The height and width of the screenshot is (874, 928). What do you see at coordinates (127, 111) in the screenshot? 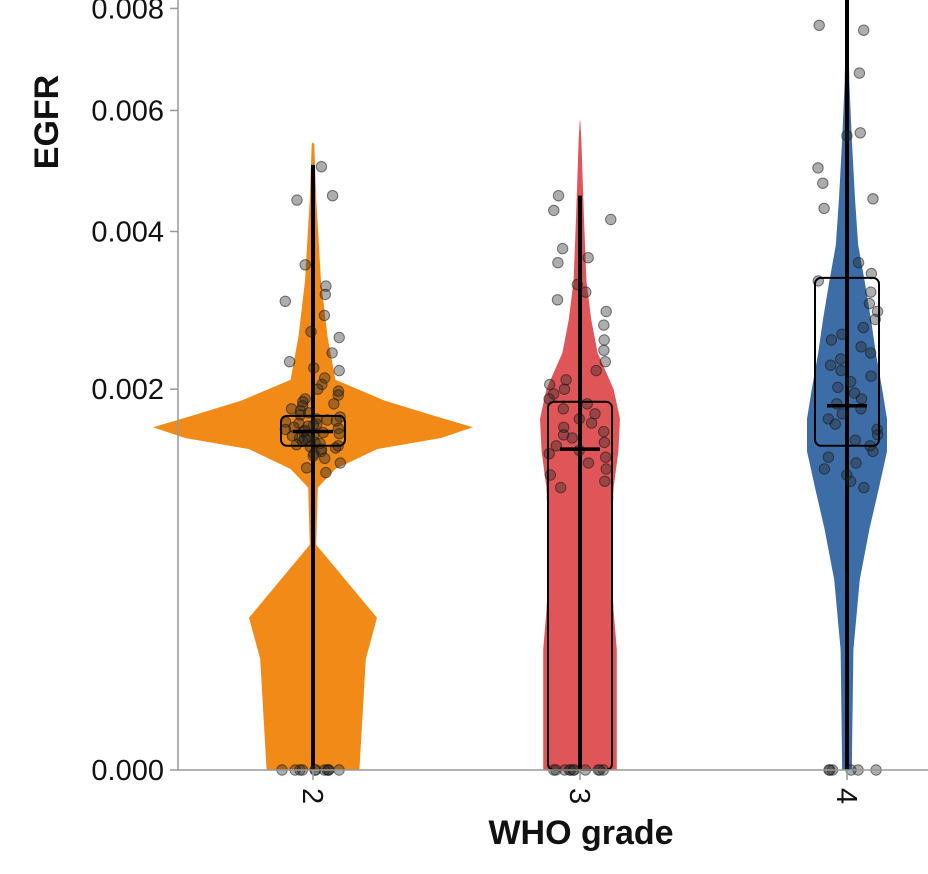
I see `y-tick-label: 0.006` at bounding box center [127, 111].